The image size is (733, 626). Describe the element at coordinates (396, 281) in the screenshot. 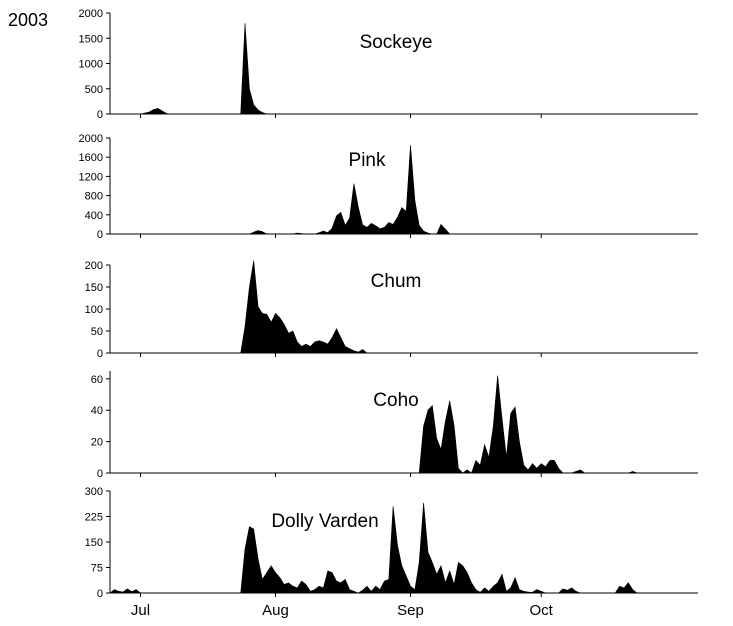

I see `species-label-chum: Chum` at that location.